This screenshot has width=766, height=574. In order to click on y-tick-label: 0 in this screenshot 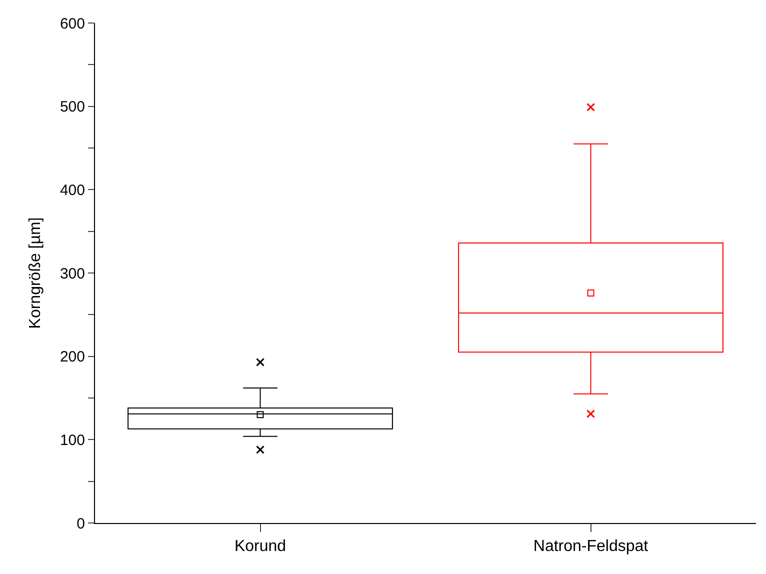, I will do `click(80, 523)`.